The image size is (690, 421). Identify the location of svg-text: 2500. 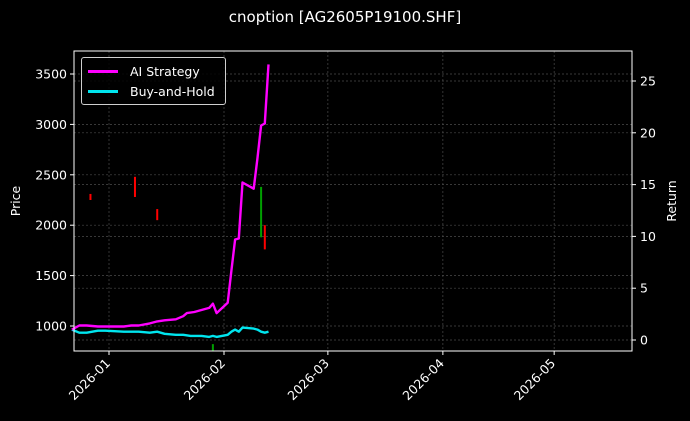
(51, 174).